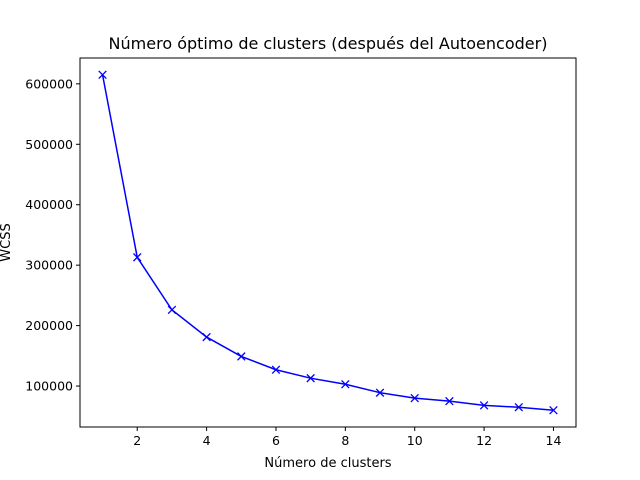 The width and height of the screenshot is (640, 480). I want to click on x-tick-label: 12, so click(484, 440).